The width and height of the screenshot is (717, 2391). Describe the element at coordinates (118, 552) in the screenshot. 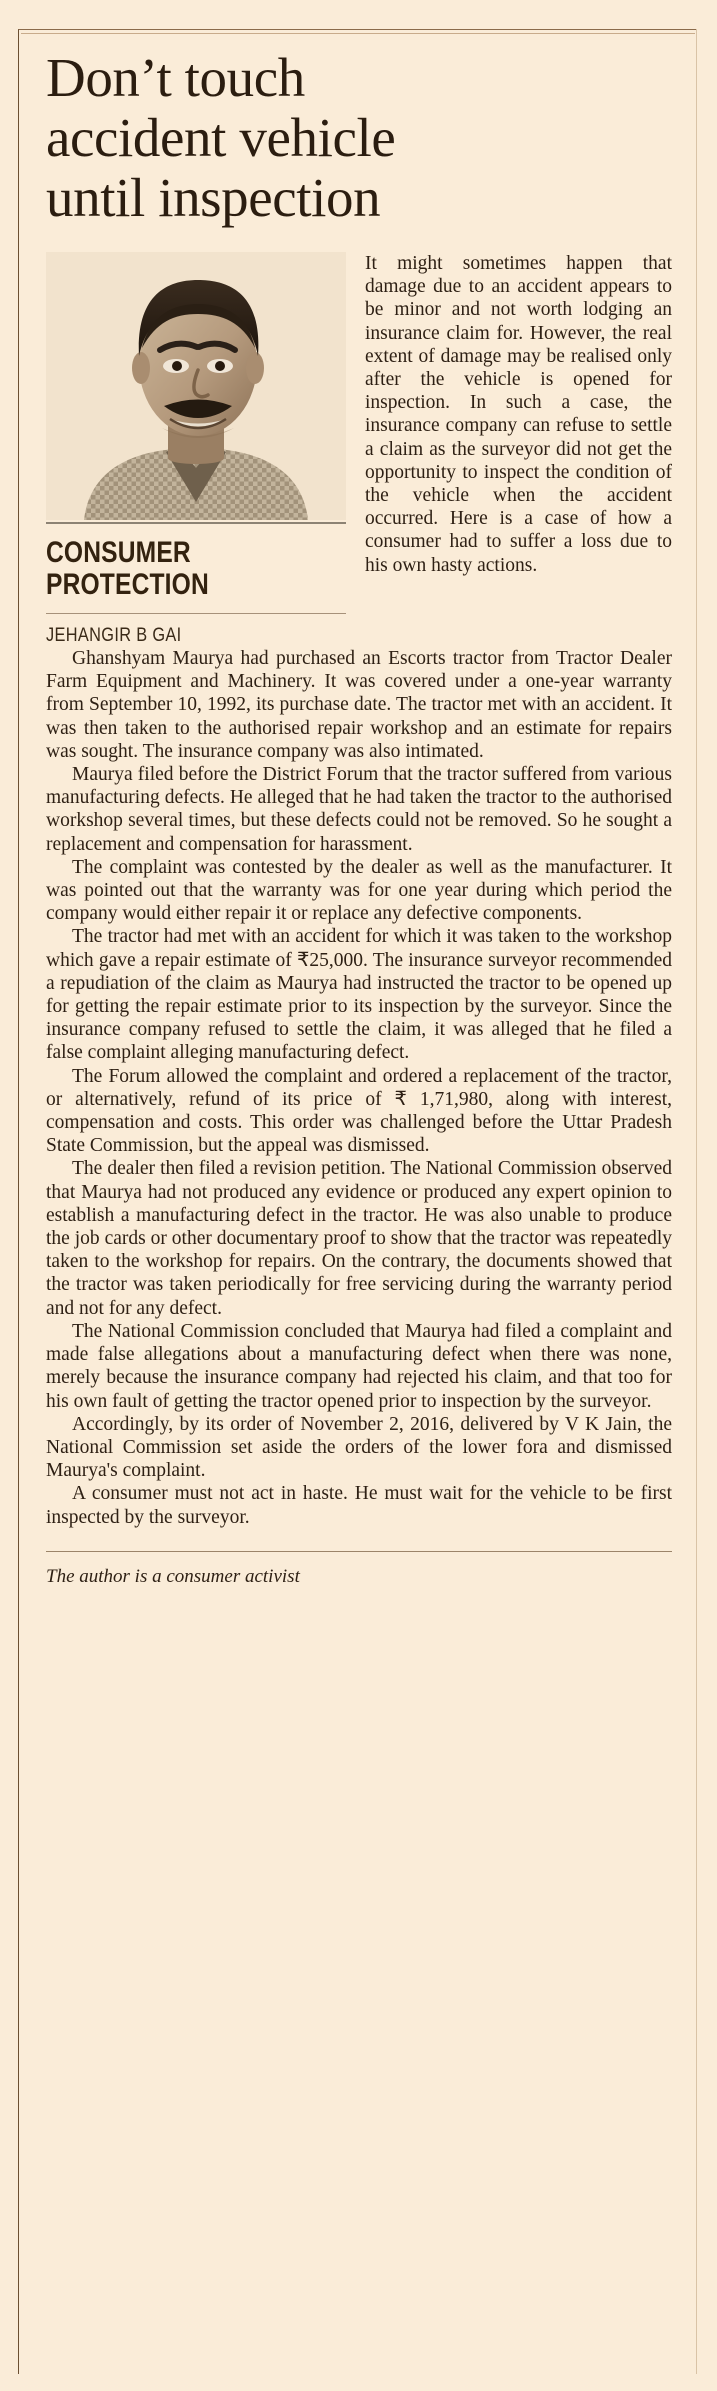

I see `column-label-line-1: CONSUMER` at that location.